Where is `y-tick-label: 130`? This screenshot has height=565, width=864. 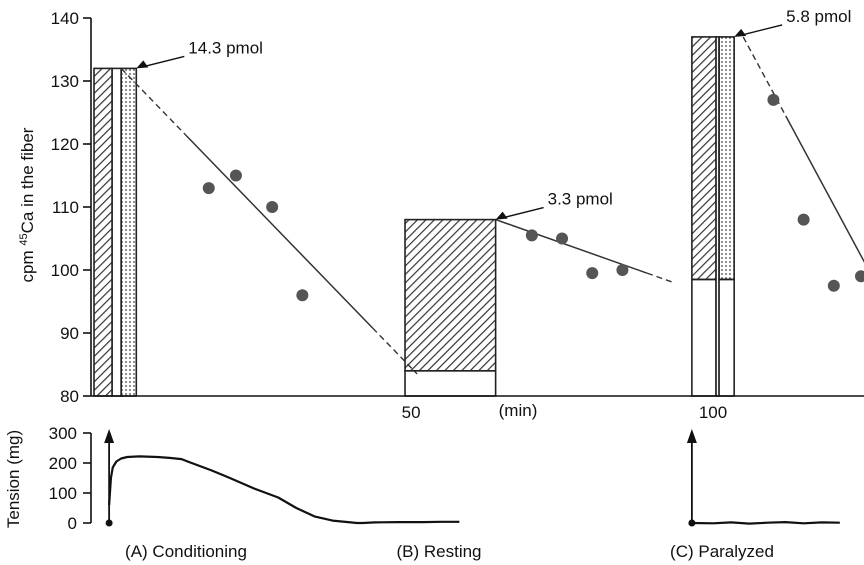
y-tick-label: 130 is located at coordinates (65, 81).